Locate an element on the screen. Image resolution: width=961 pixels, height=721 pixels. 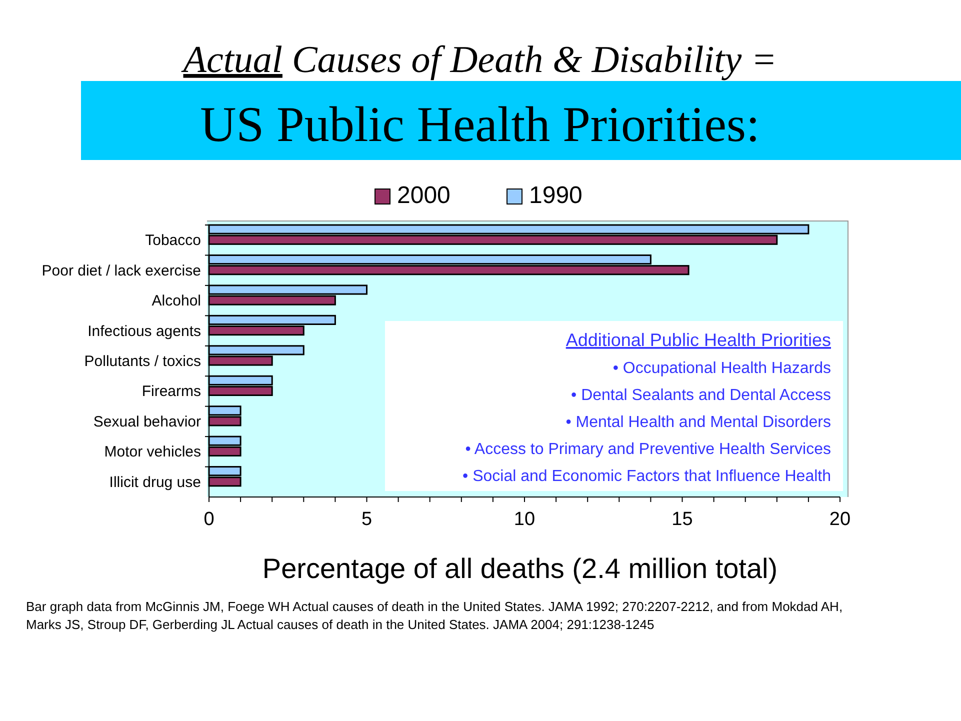
x-tick-label: 0 is located at coordinates (209, 519).